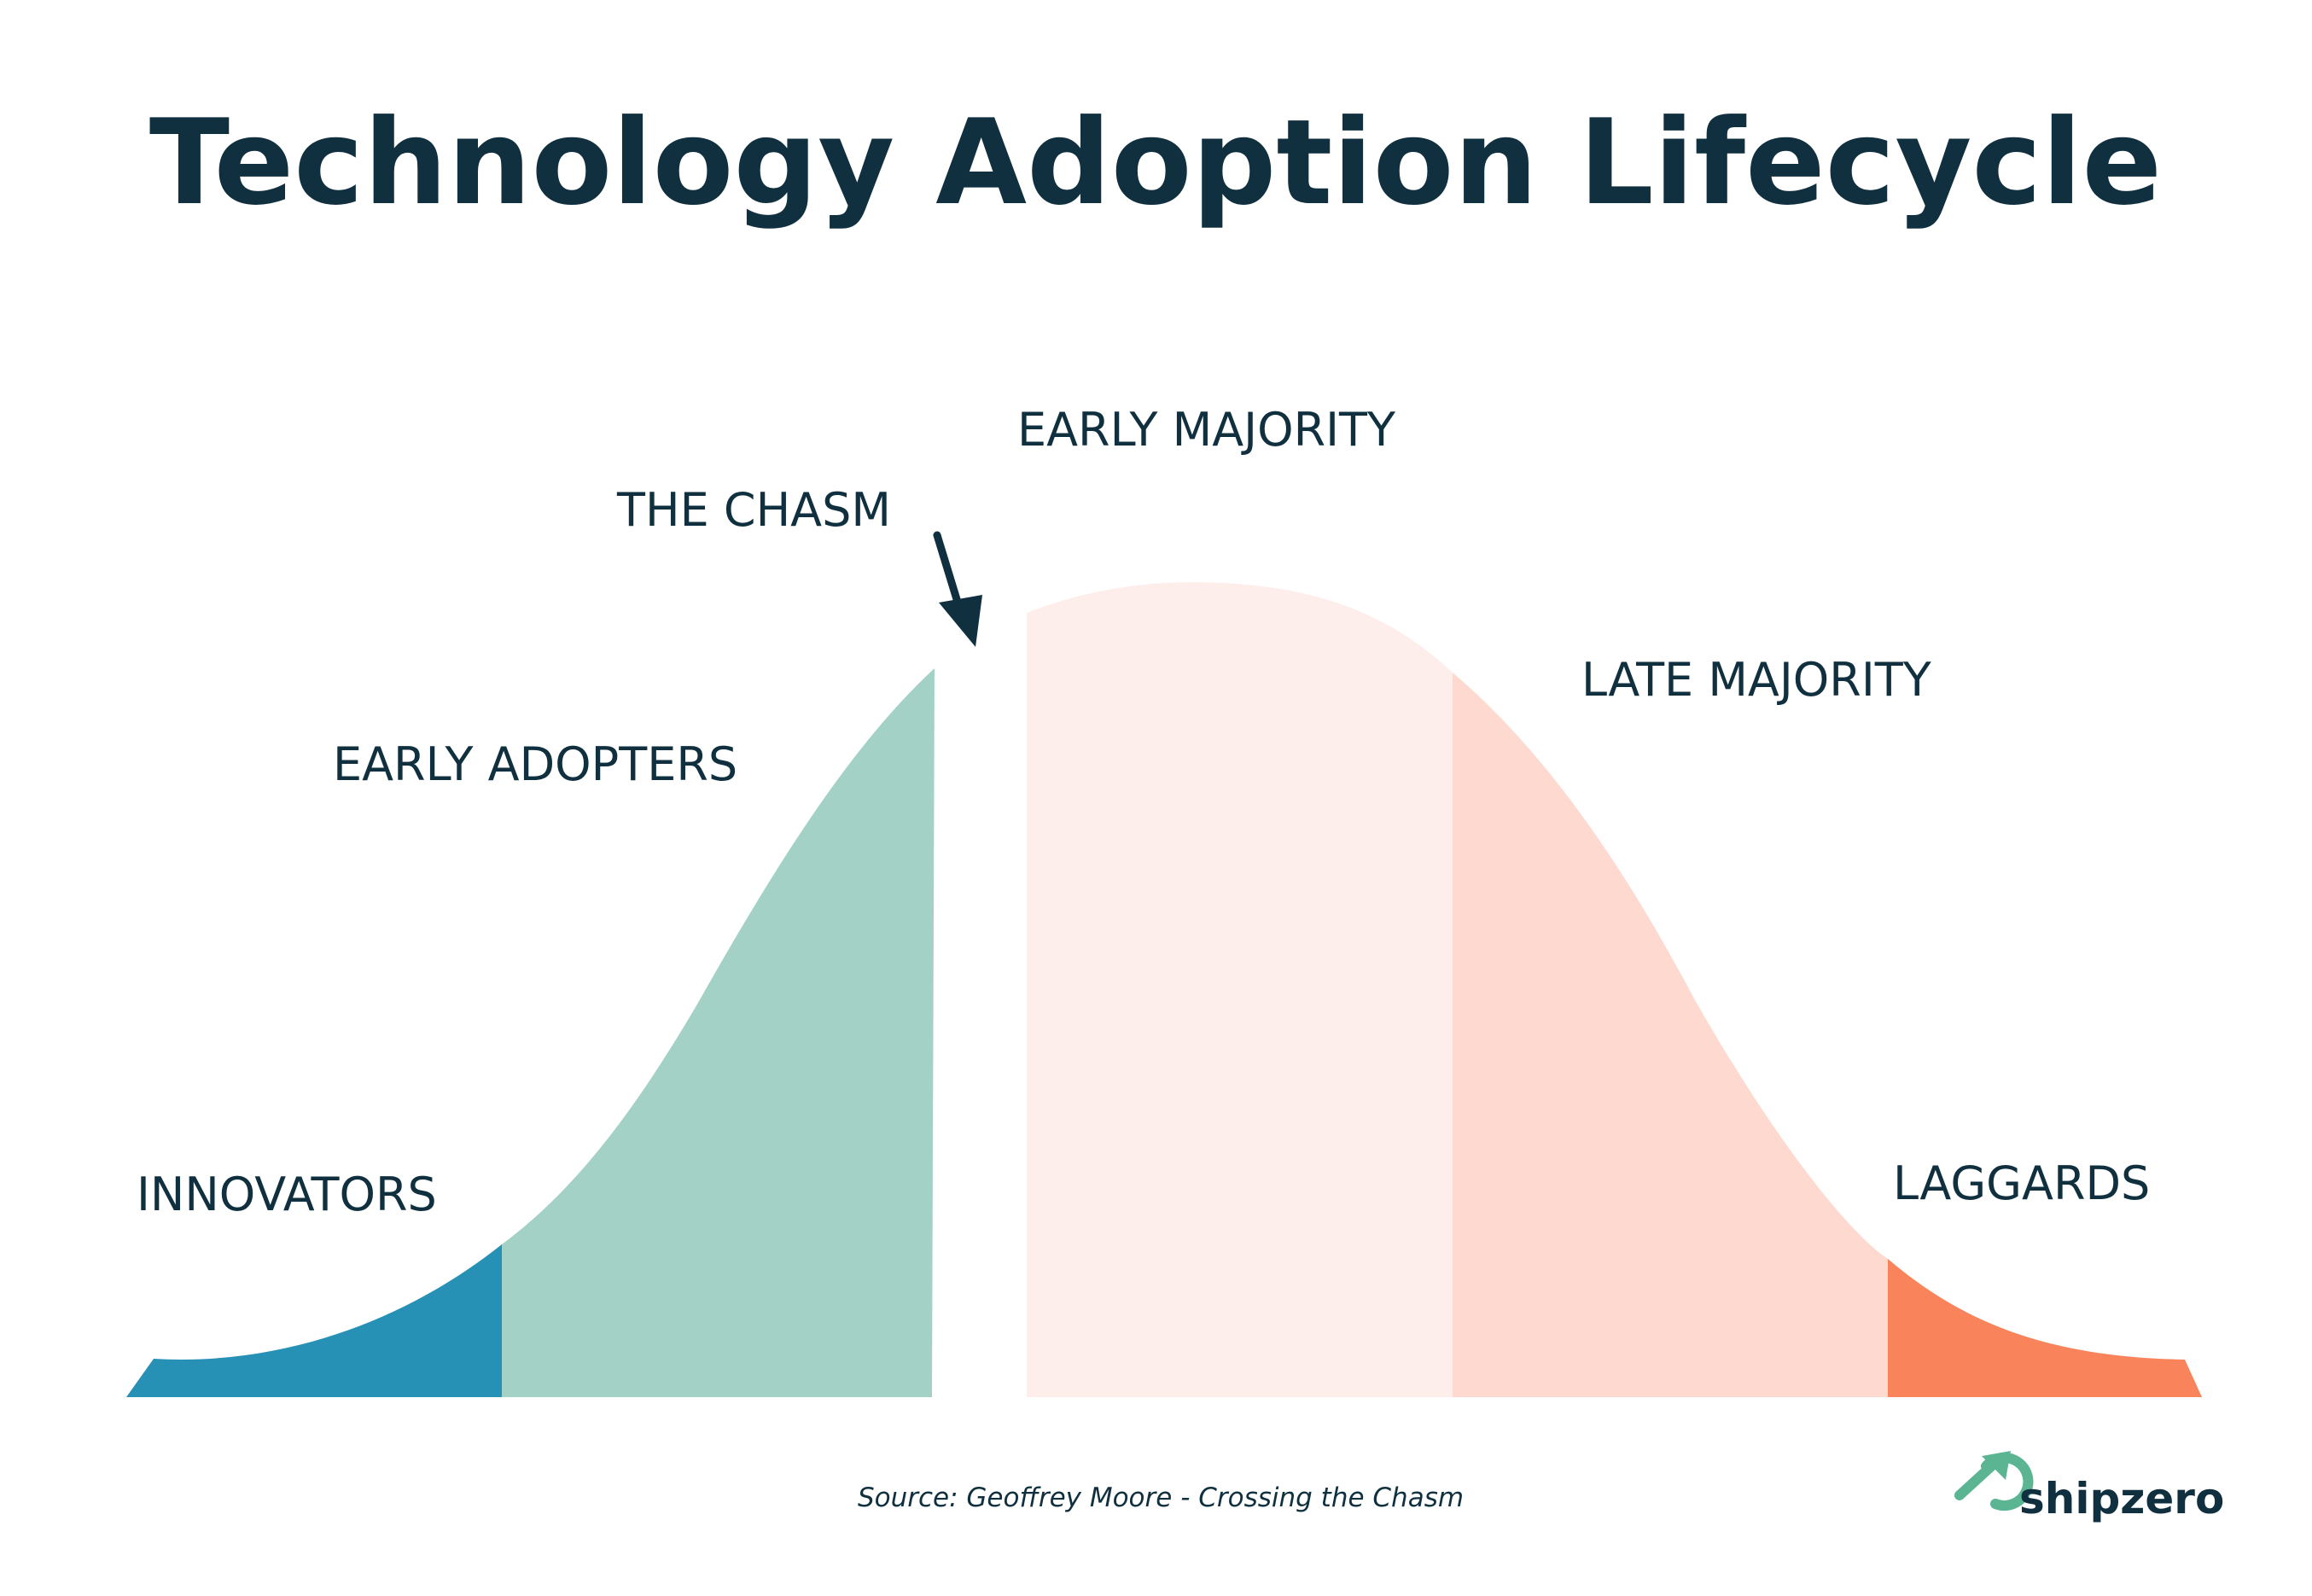  I want to click on shipzero-logo-icon, so click(1994, 1481).